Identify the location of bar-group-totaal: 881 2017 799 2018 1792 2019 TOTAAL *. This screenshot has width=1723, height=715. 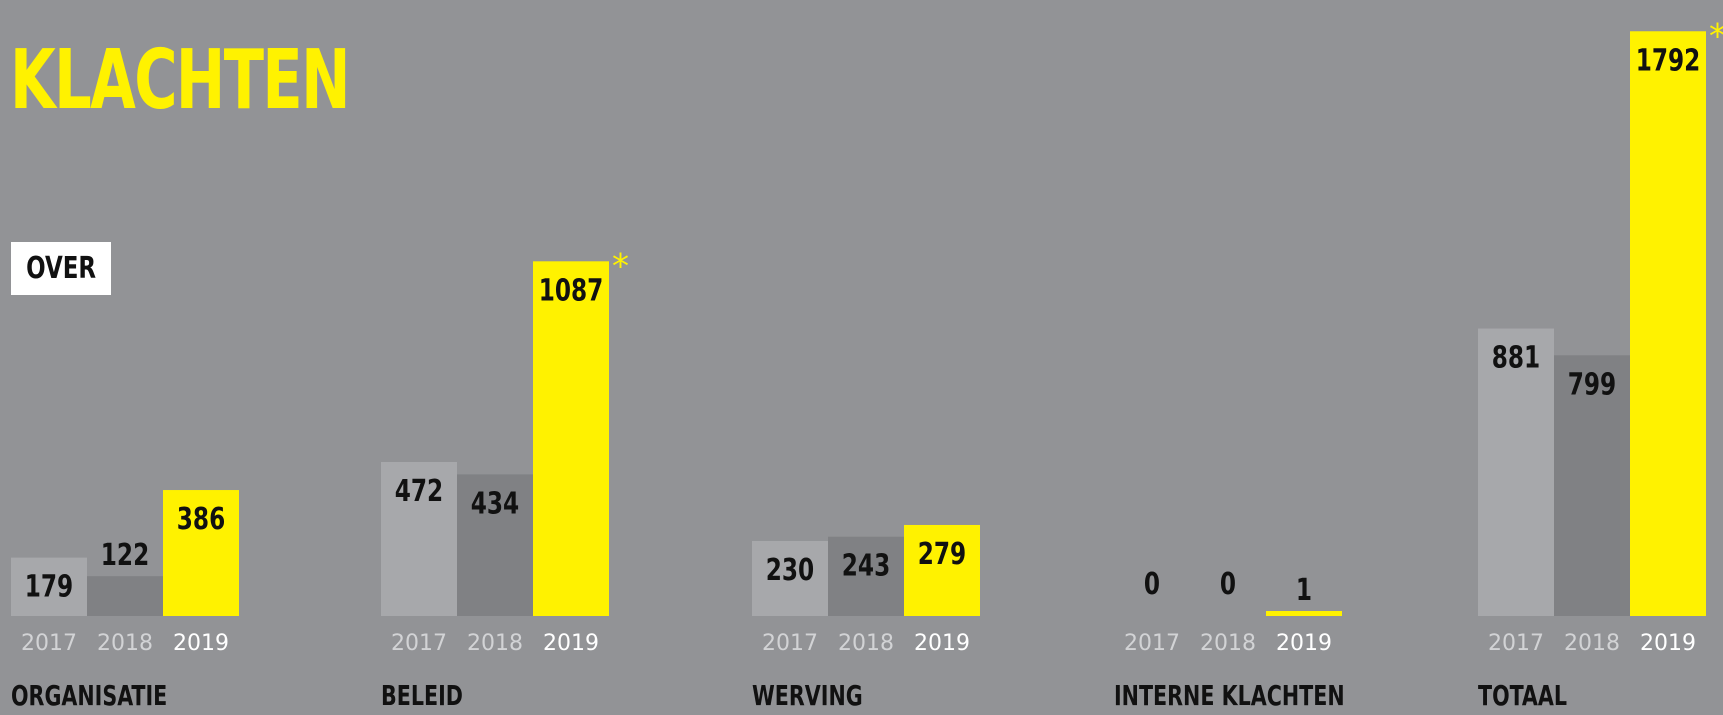
(1600, 364).